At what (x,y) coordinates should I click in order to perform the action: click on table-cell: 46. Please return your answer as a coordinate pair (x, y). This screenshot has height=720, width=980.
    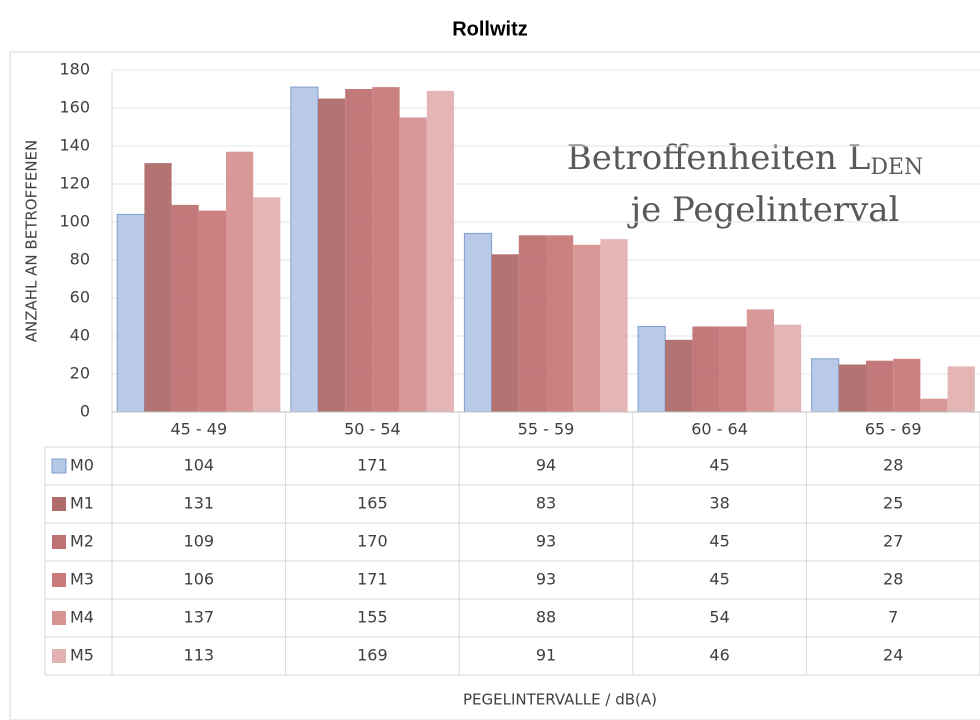
    Looking at the image, I should click on (719, 655).